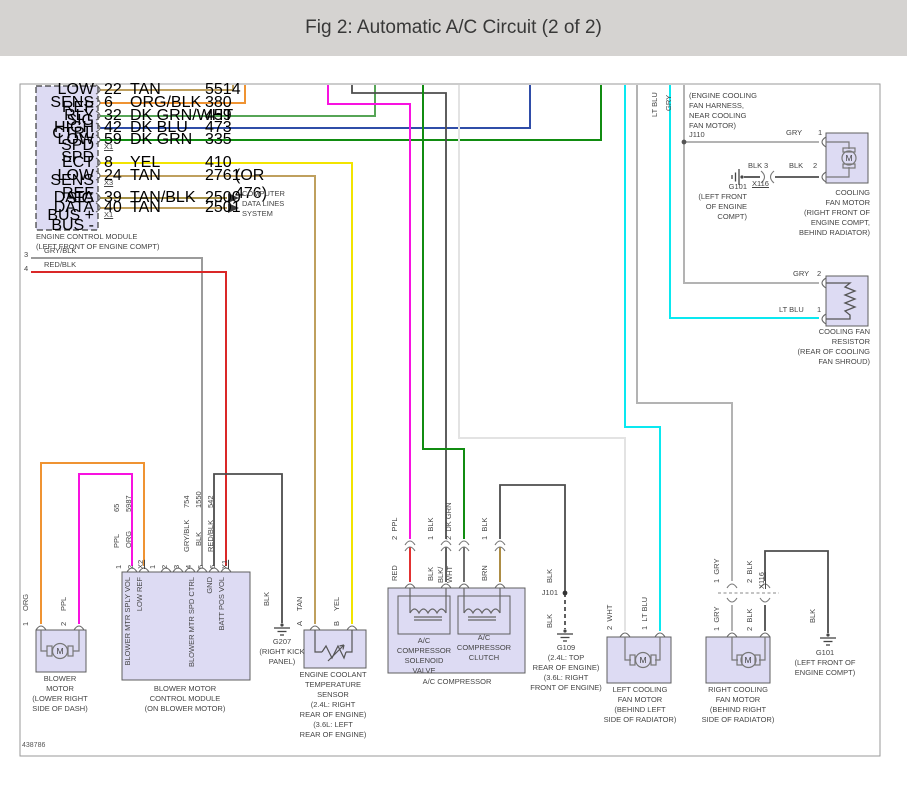 Image resolution: width=907 pixels, height=792 pixels. What do you see at coordinates (26, 254) in the screenshot?
I see `ecm-pin3: 3` at bounding box center [26, 254].